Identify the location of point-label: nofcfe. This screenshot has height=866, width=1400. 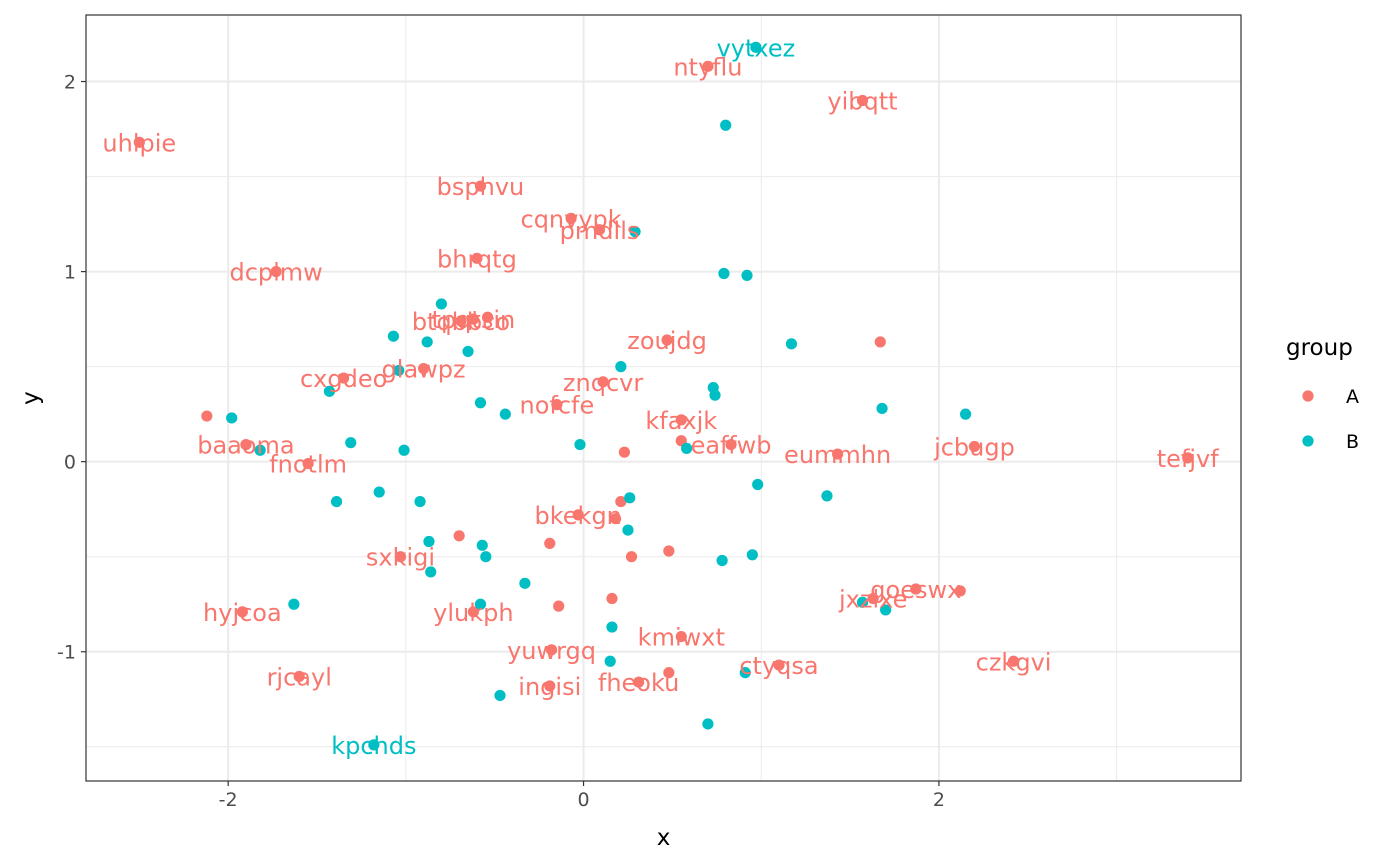
(557, 406).